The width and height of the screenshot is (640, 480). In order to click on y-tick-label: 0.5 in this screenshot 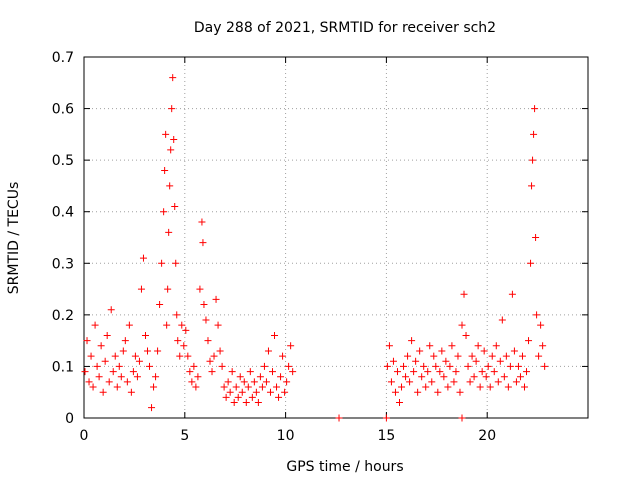, I will do `click(63, 161)`.